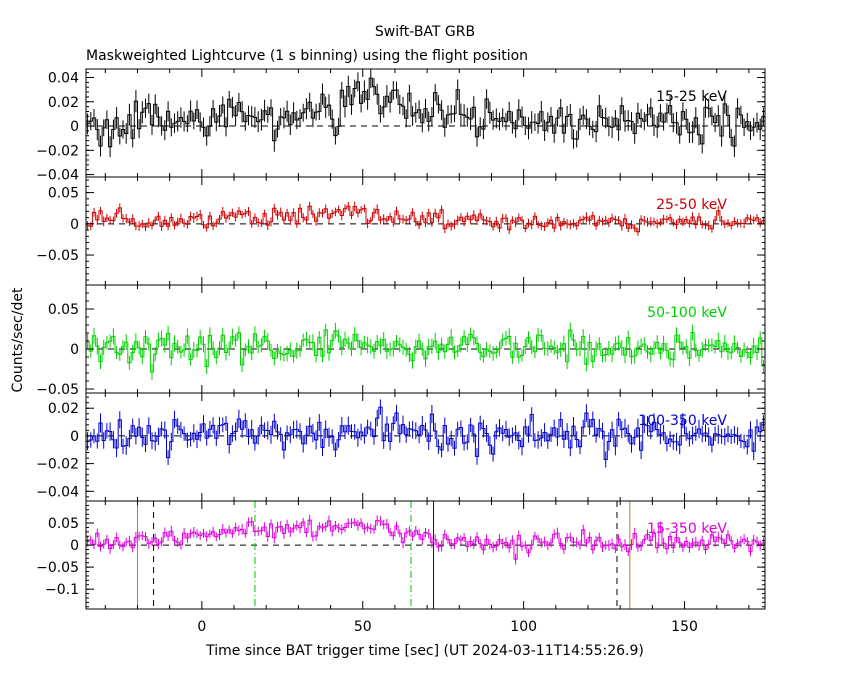 The width and height of the screenshot is (850, 680). Describe the element at coordinates (684, 627) in the screenshot. I see `x-tick-label: 150` at that location.